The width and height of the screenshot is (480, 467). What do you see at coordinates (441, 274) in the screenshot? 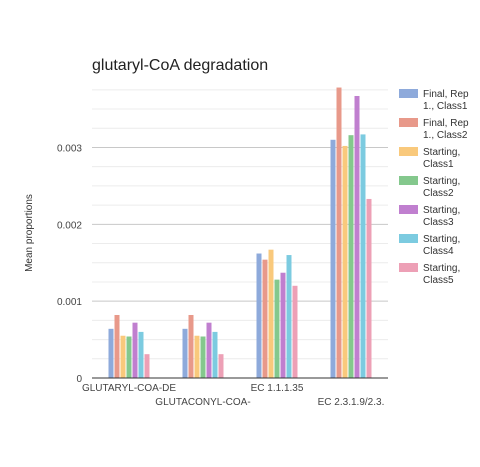
I see `legend-label: Starting, Class5` at bounding box center [441, 274].